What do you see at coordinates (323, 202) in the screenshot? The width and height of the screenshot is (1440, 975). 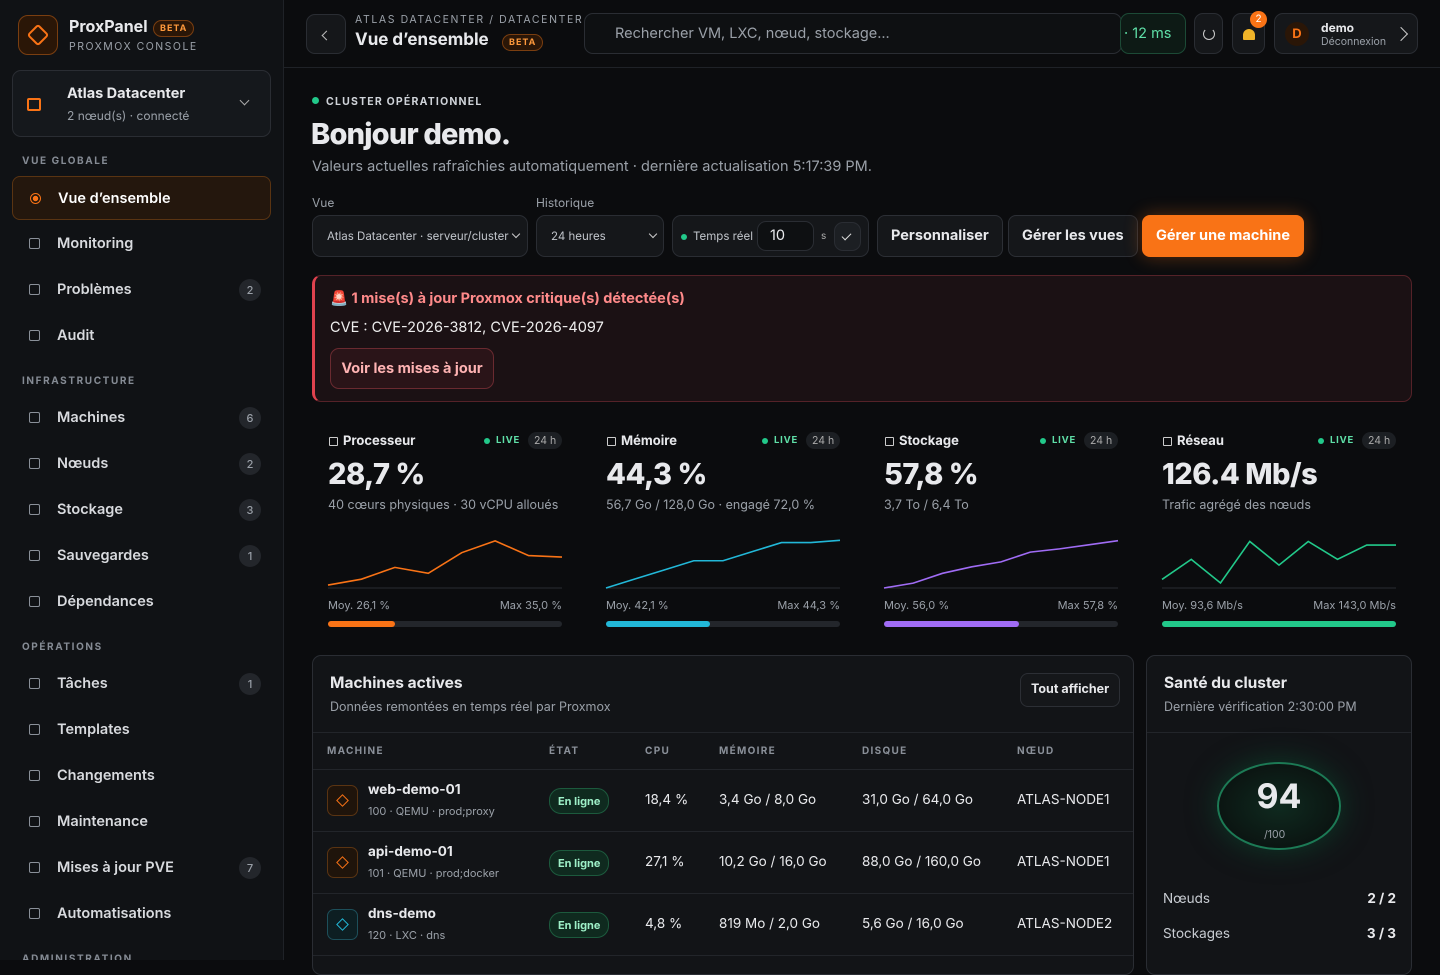 I see `view-label: Vue` at bounding box center [323, 202].